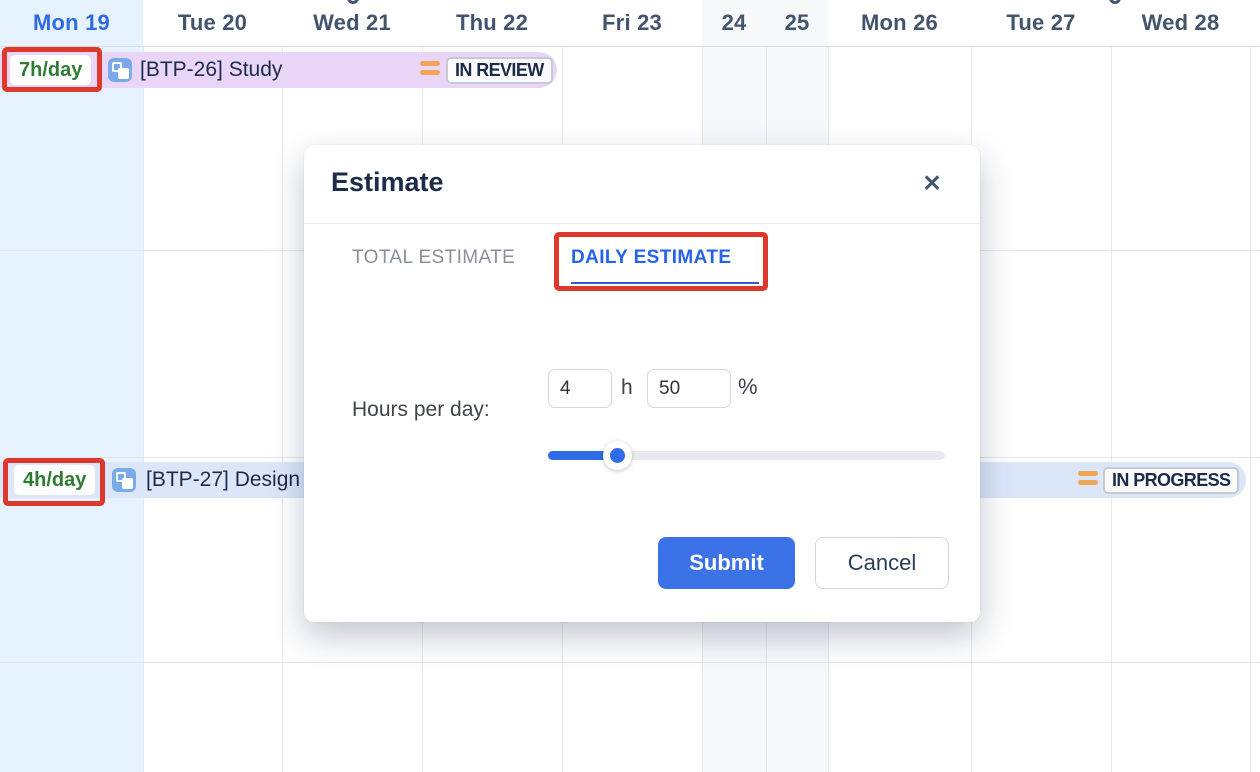 This screenshot has height=772, width=1260. What do you see at coordinates (387, 182) in the screenshot?
I see `modal-title: Estimate` at bounding box center [387, 182].